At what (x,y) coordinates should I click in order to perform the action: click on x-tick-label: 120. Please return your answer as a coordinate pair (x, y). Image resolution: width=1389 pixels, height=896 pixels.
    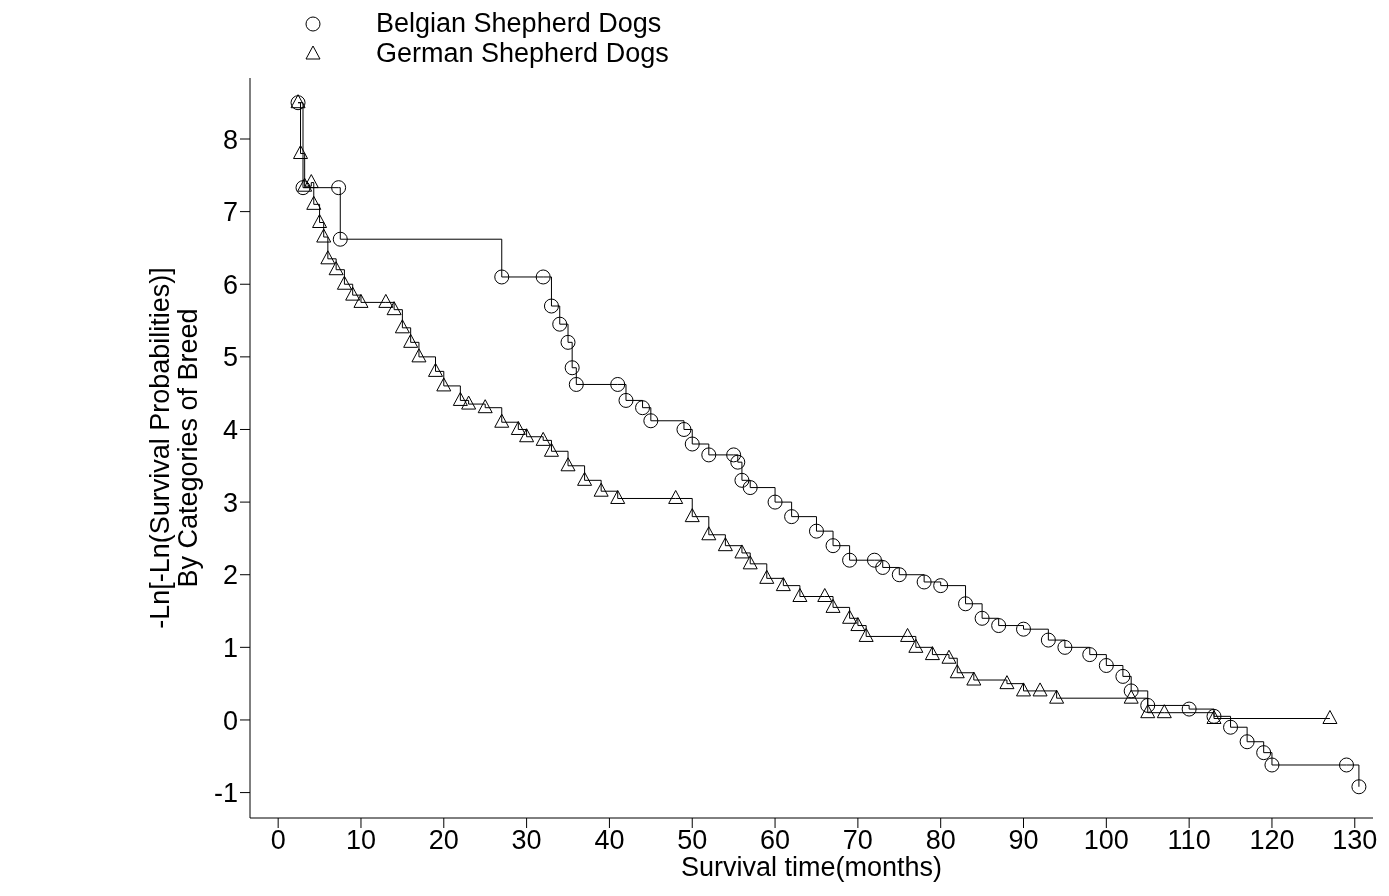
    Looking at the image, I should click on (1272, 840).